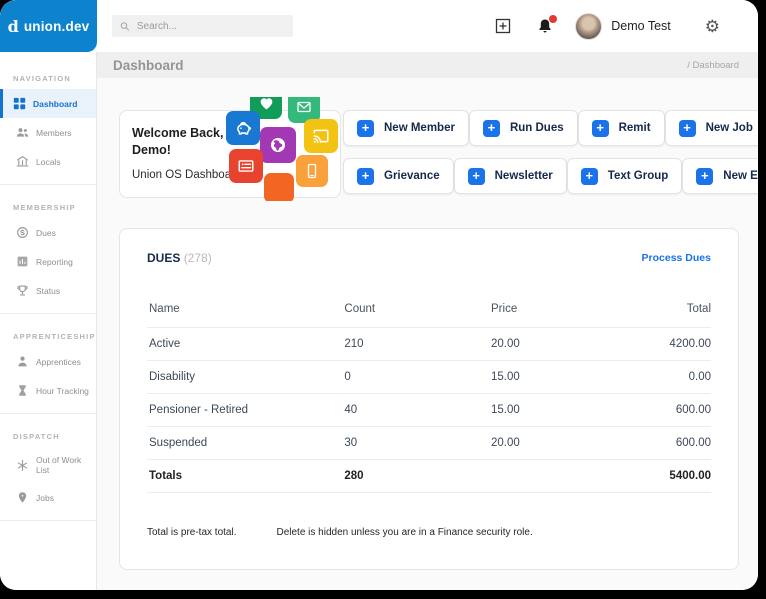 The height and width of the screenshot is (599, 766). Describe the element at coordinates (45, 497) in the screenshot. I see `sidebar-item-label: Jobs` at that location.